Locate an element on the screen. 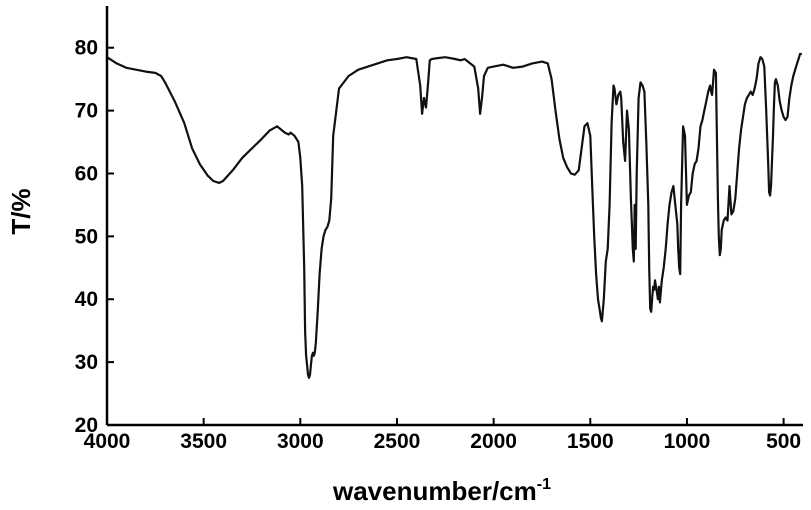  y-tick-label: 60 is located at coordinates (86, 173).